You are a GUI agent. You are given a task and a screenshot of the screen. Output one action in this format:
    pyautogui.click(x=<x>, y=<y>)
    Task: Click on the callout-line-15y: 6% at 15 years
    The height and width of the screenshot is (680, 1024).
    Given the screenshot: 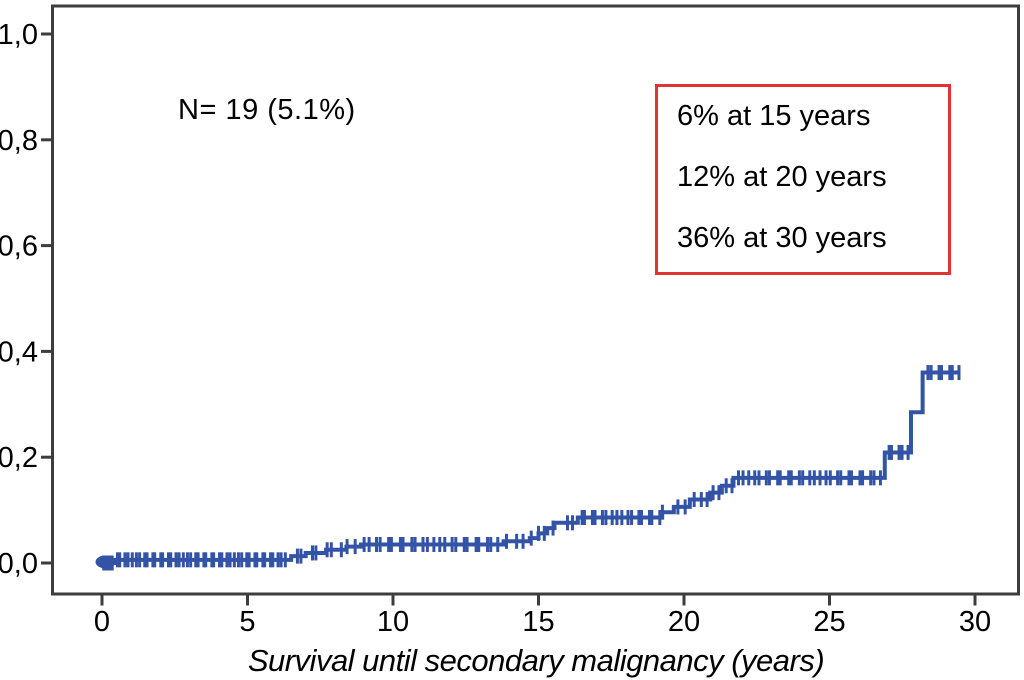 What is the action you would take?
    pyautogui.click(x=774, y=116)
    